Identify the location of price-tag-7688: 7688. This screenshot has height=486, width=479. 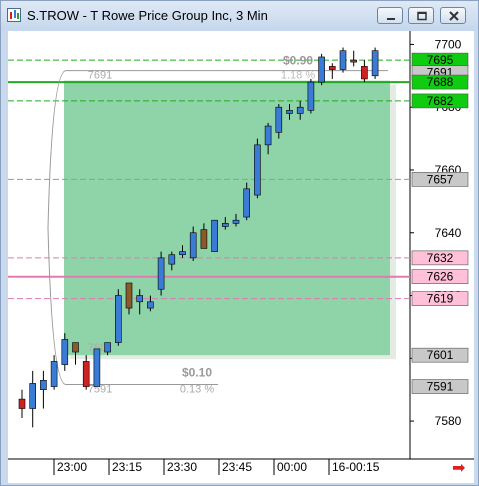
(440, 82).